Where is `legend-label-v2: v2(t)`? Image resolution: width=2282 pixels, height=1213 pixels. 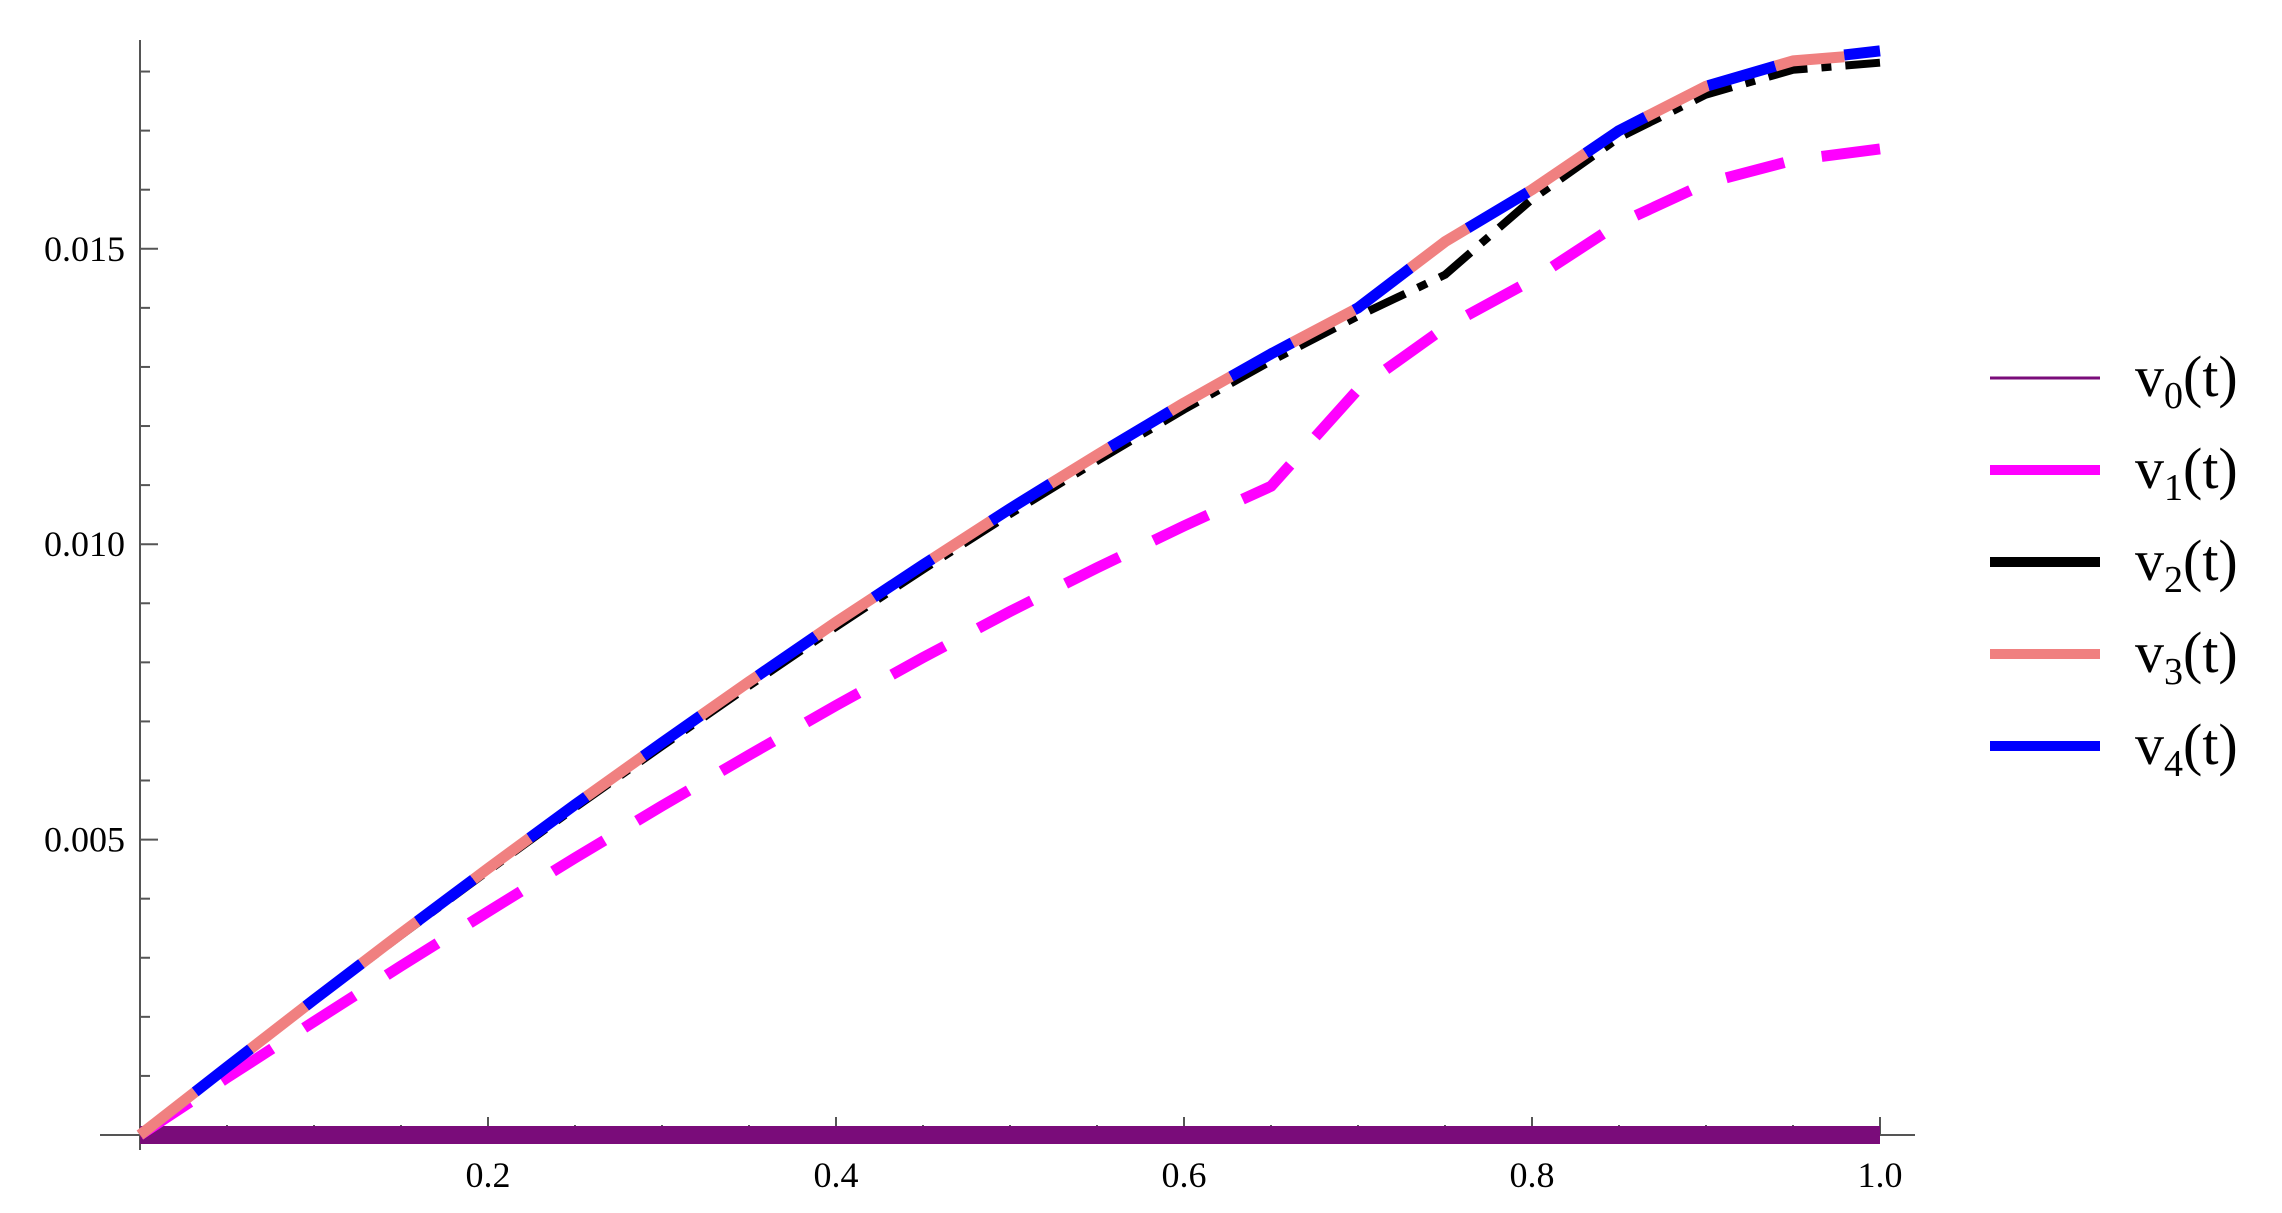
legend-label-v2: v2(t) is located at coordinates (2186, 564).